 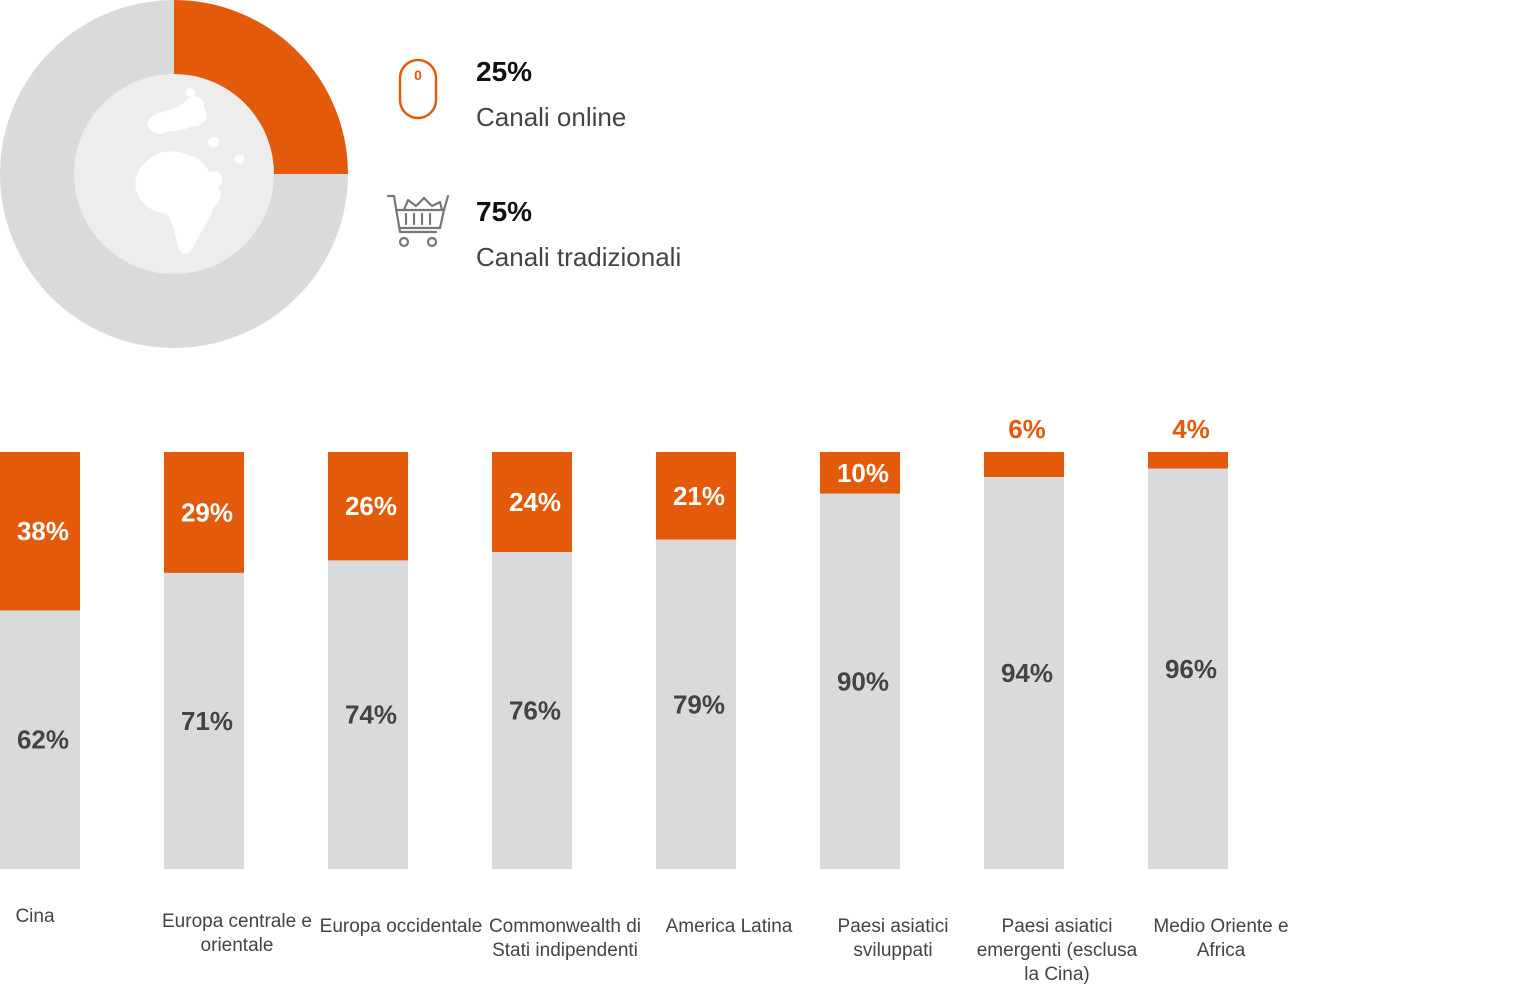 I want to click on data-label-traditional: 94%, so click(x=1027, y=673).